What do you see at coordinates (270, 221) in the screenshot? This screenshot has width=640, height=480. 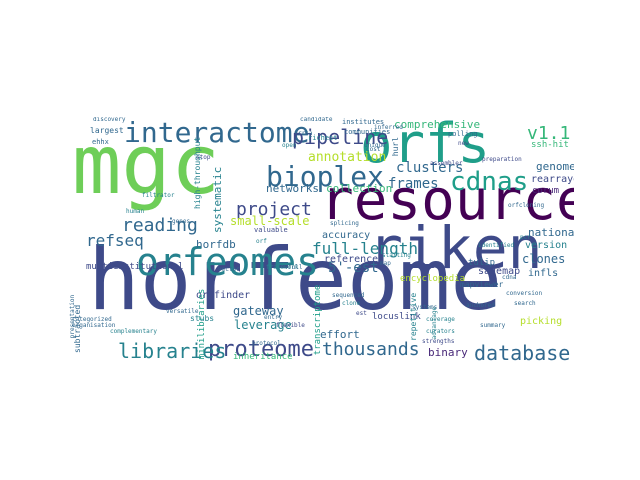 I see `word-small-scale: small-scale` at bounding box center [270, 221].